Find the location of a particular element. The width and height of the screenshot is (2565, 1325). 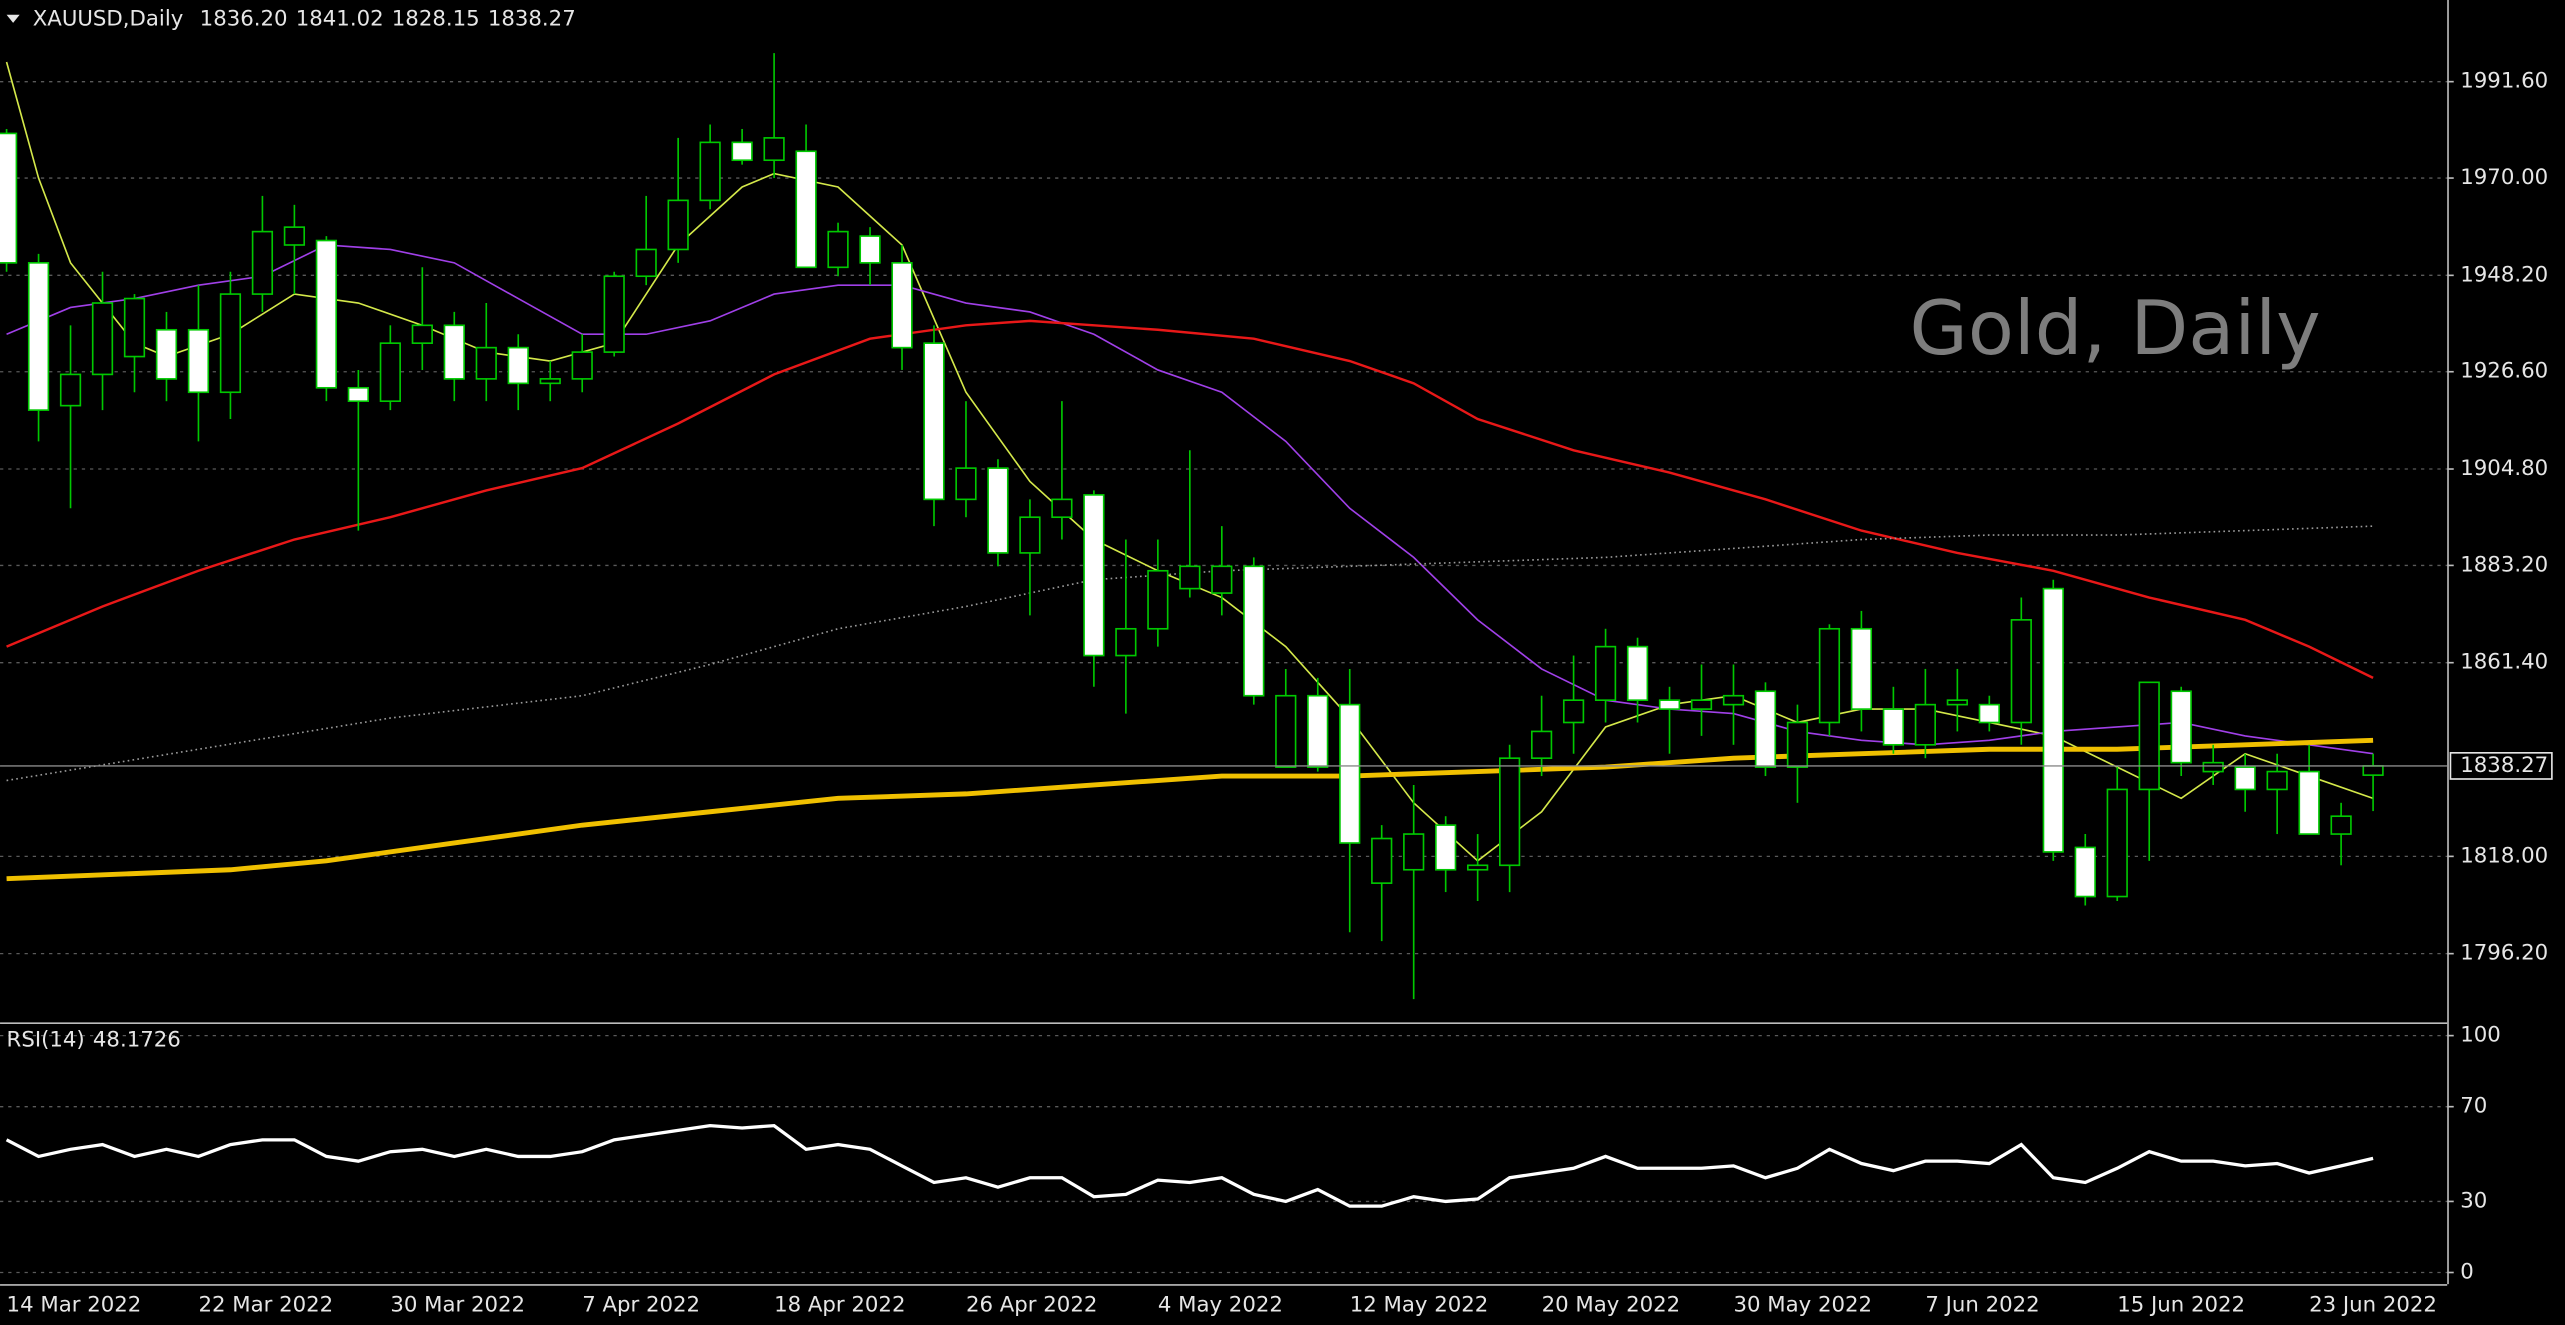

rsi-label: RSI(14) is located at coordinates (46, 1039).